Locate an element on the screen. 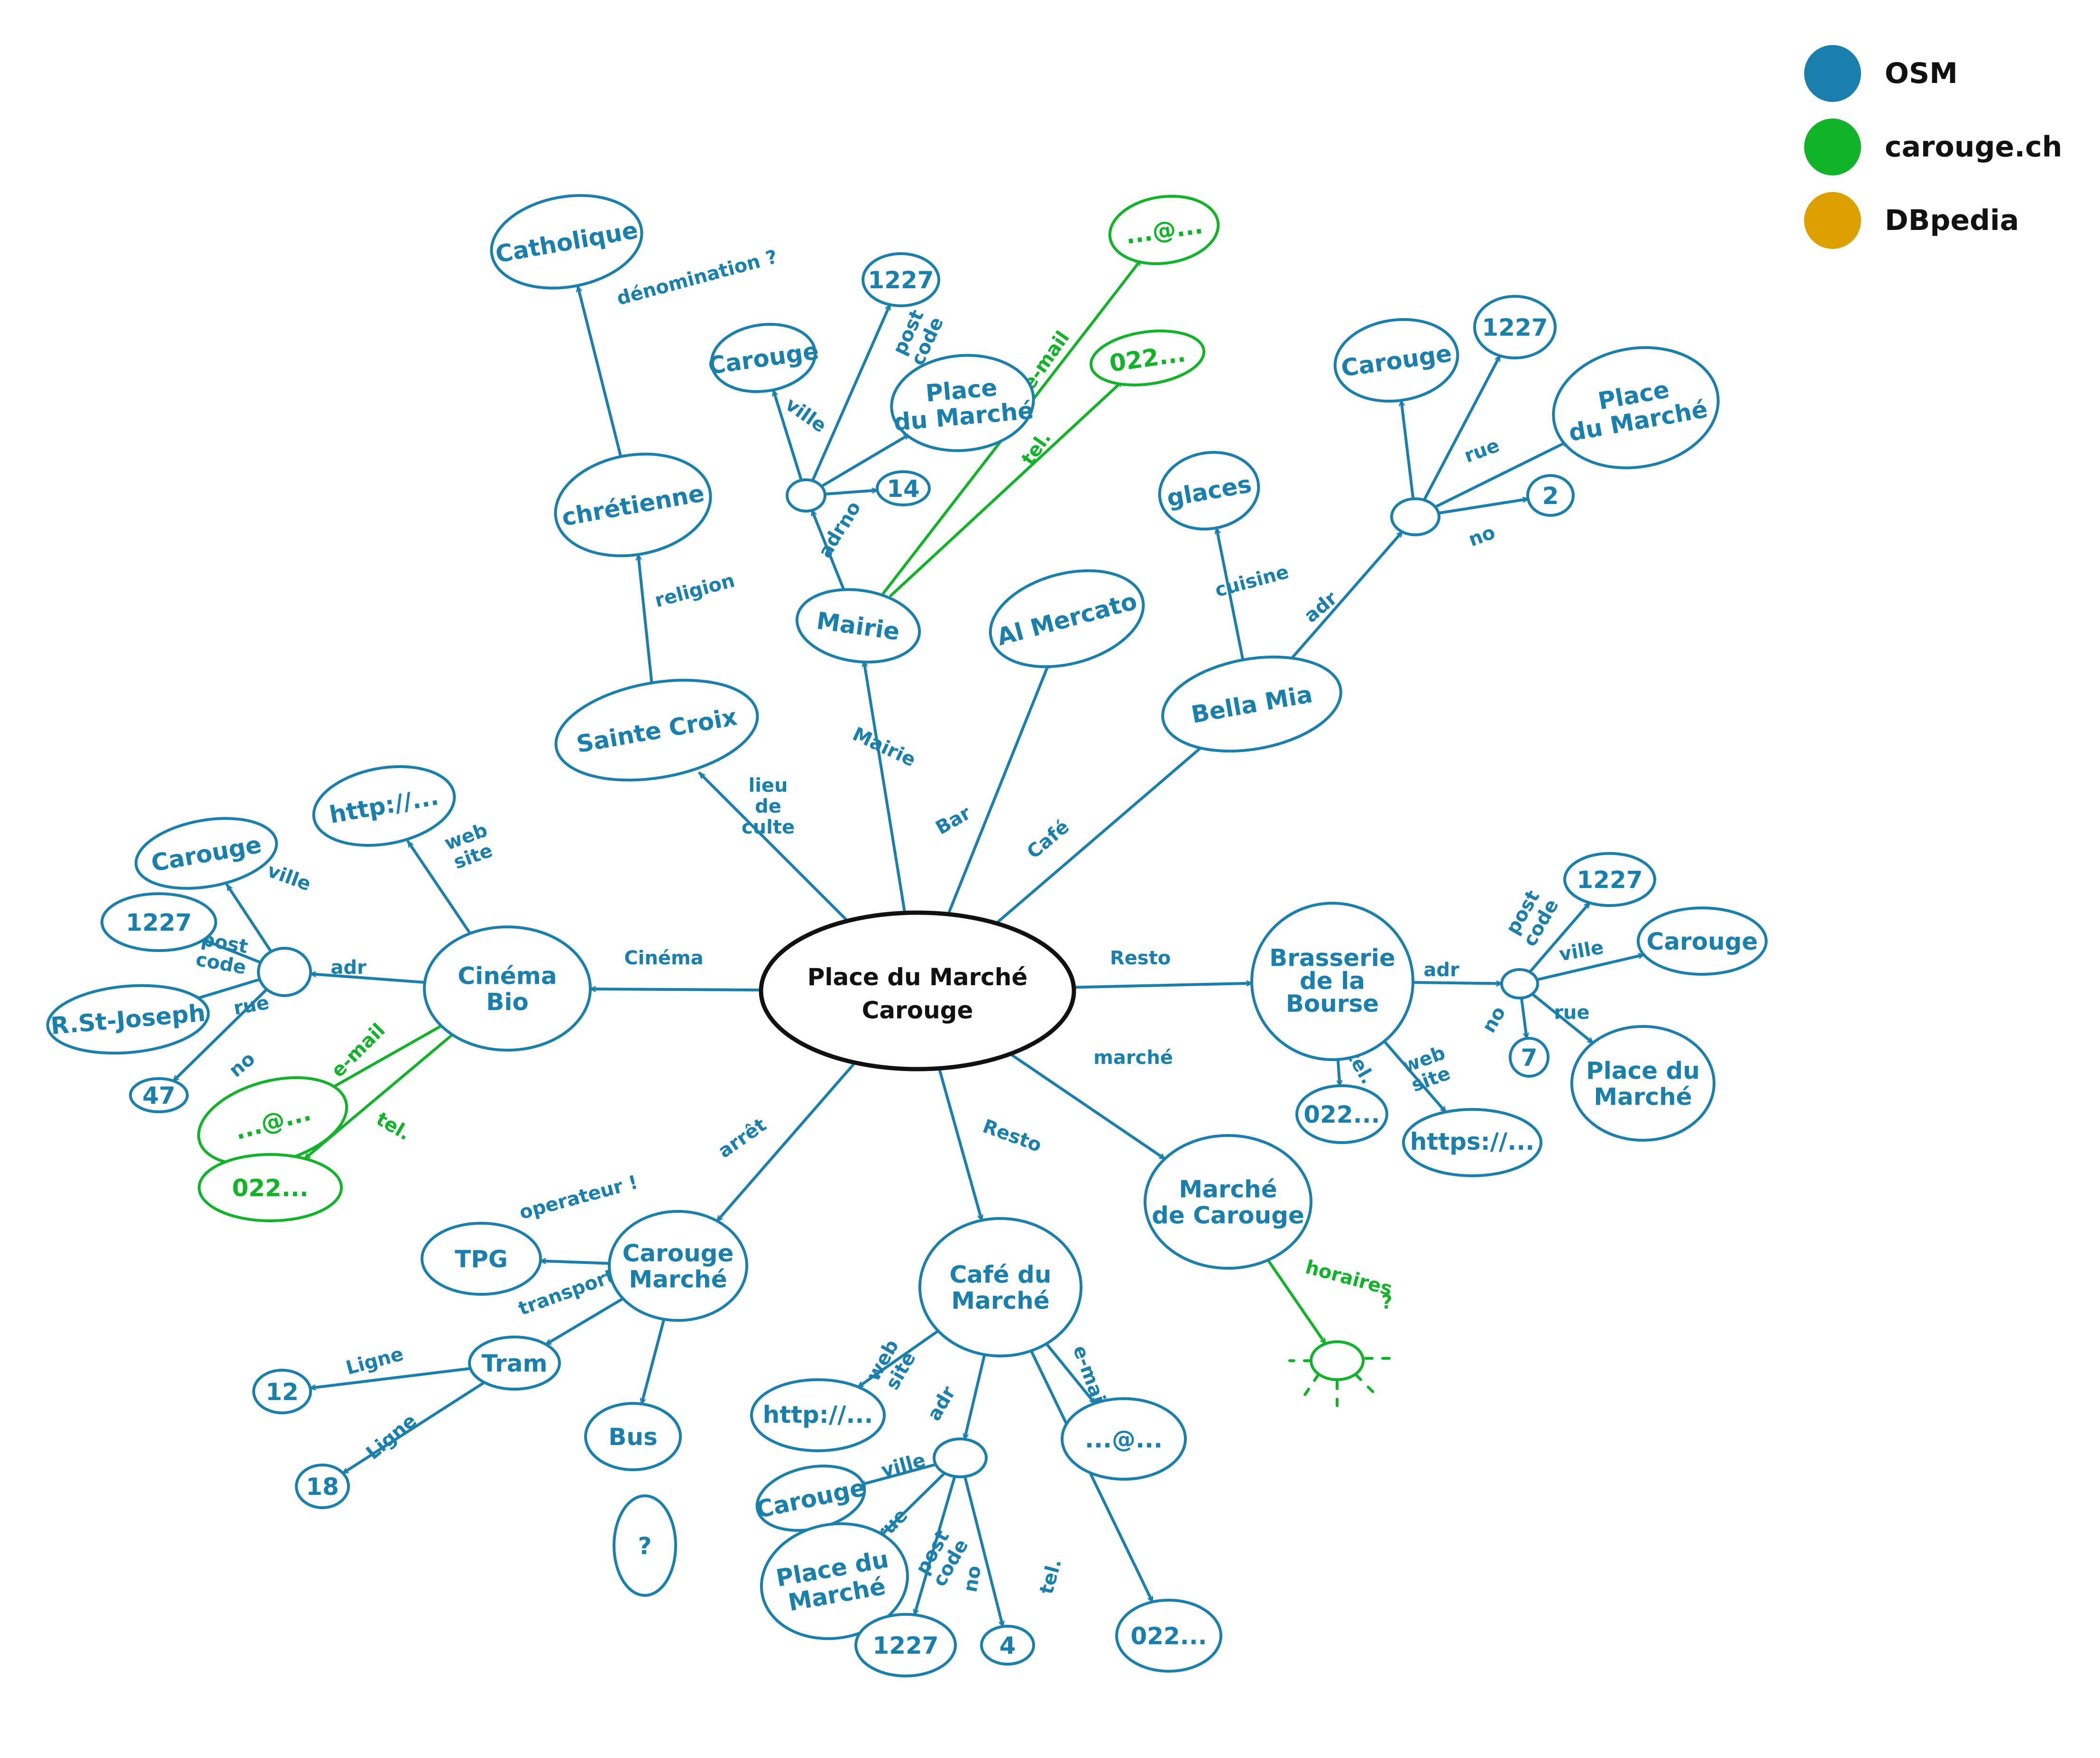  edge-brasserie_adr-to-brasserie_rue is located at coordinates (1563, 1018).